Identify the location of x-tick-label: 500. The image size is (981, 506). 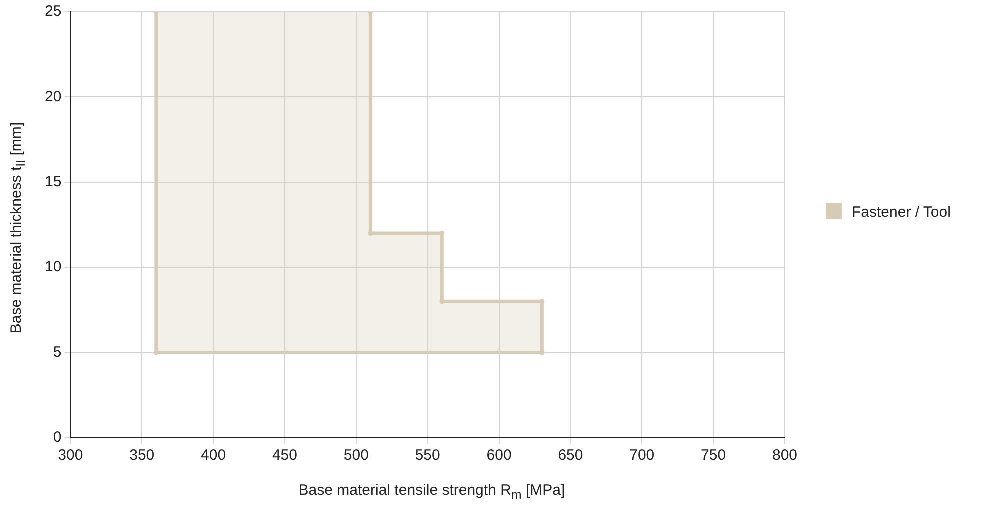
(356, 455).